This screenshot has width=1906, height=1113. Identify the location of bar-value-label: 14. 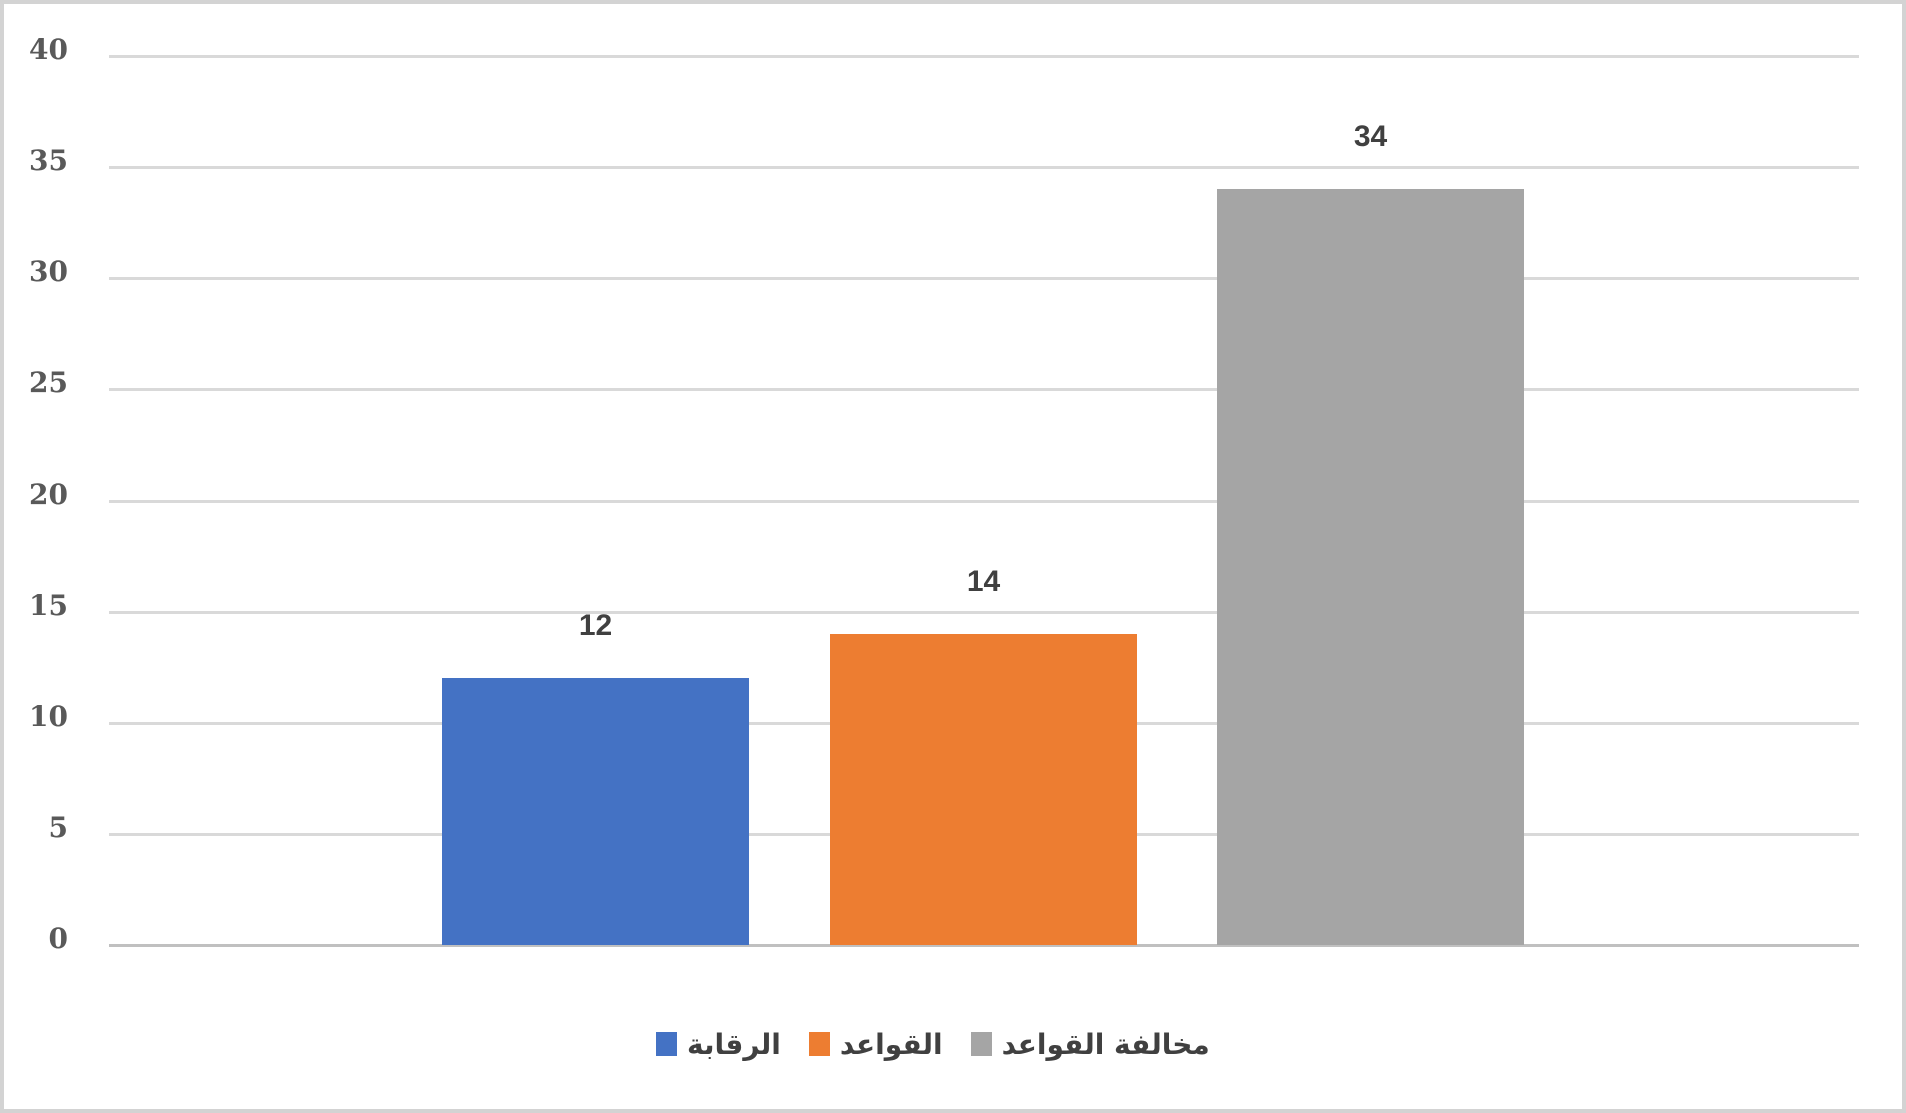
(983, 581).